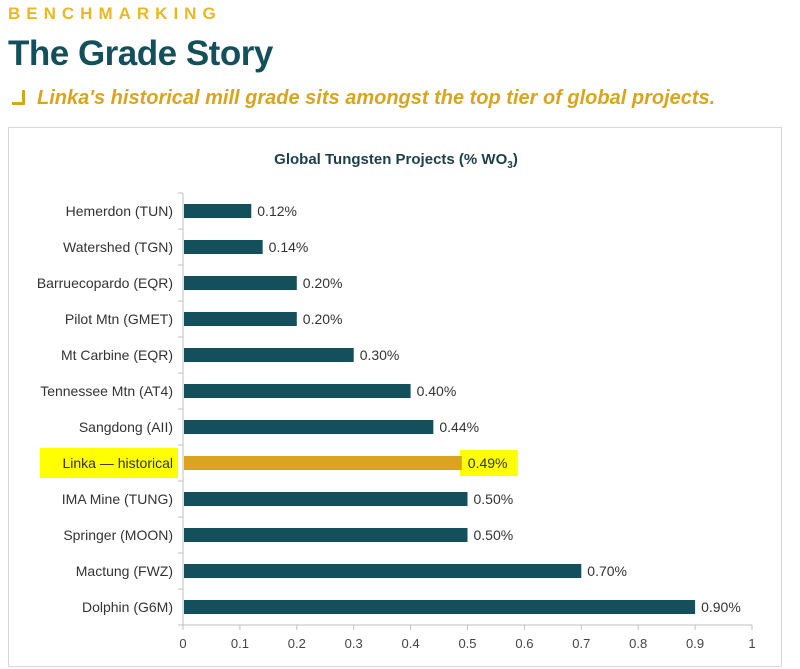  I want to click on x-tick-label: 0.3, so click(354, 643).